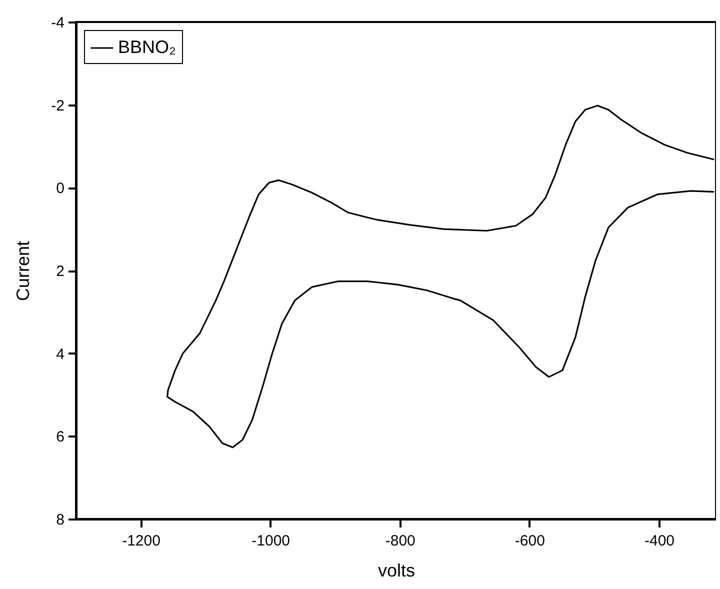 The height and width of the screenshot is (589, 720). I want to click on y-tick-label: 8, so click(60, 520).